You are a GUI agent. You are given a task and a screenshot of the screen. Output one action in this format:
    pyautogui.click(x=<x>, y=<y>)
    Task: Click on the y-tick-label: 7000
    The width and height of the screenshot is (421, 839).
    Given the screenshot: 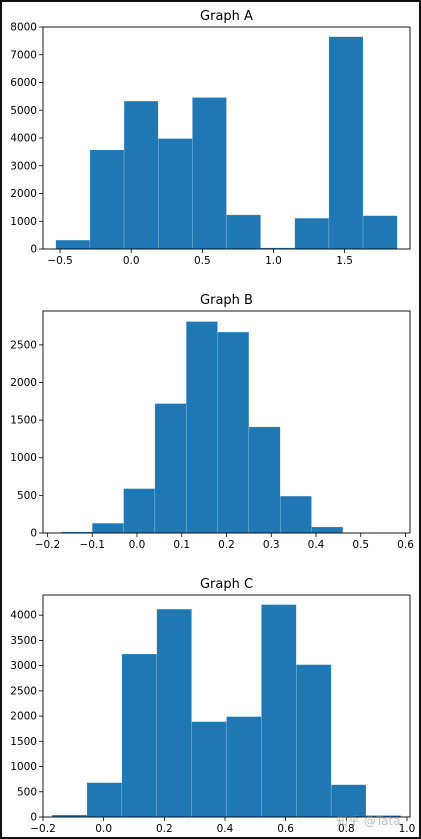 What is the action you would take?
    pyautogui.click(x=23, y=55)
    